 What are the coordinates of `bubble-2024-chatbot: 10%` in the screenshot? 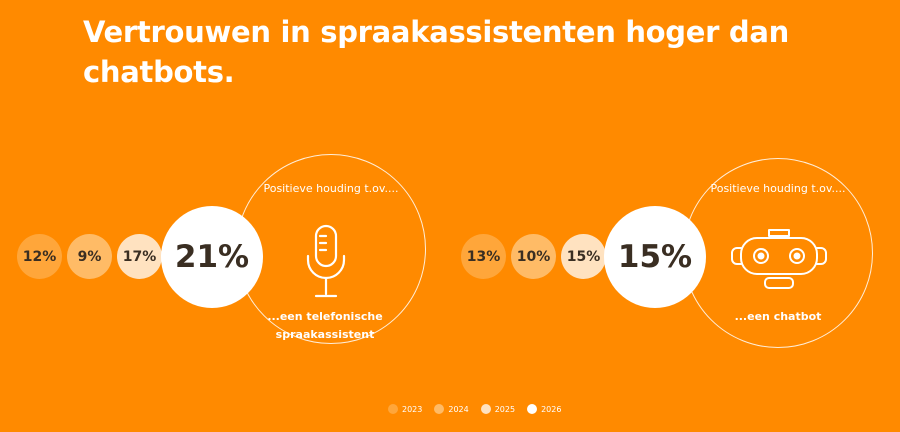 It's located at (533, 256).